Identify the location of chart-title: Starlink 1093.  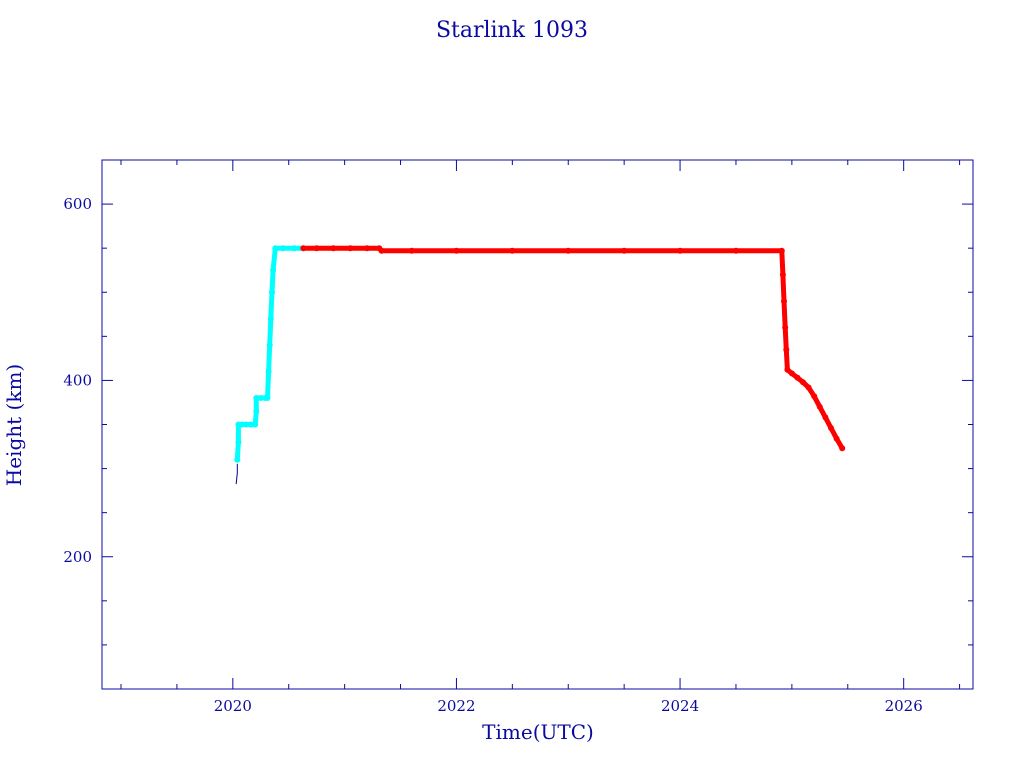
(512, 30).